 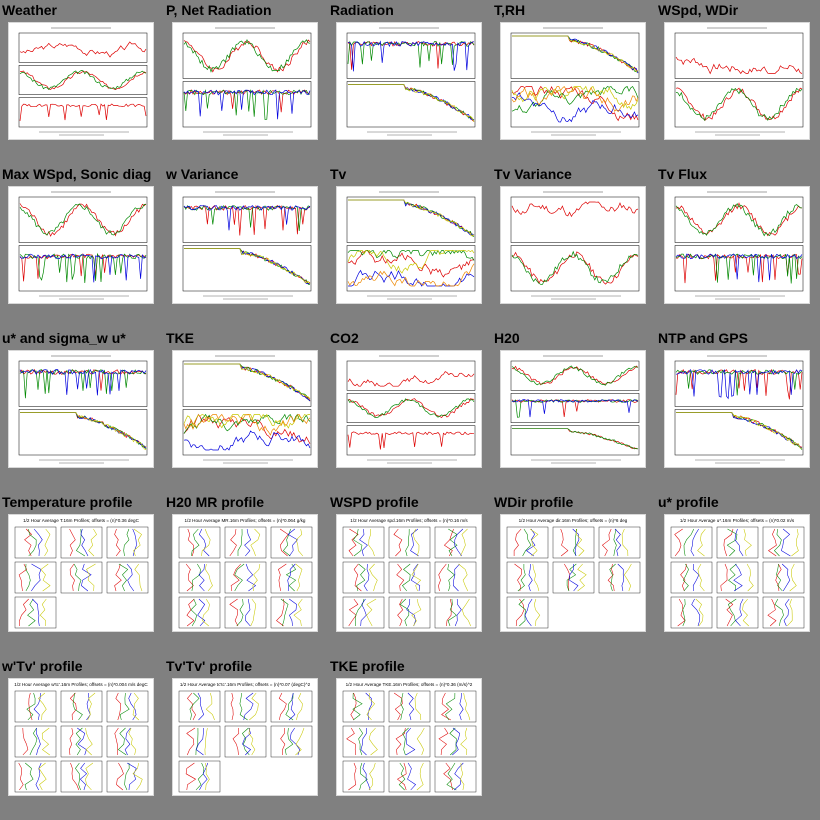 I want to click on plot-cell: WSpd, WDir, so click(x=739, y=72).